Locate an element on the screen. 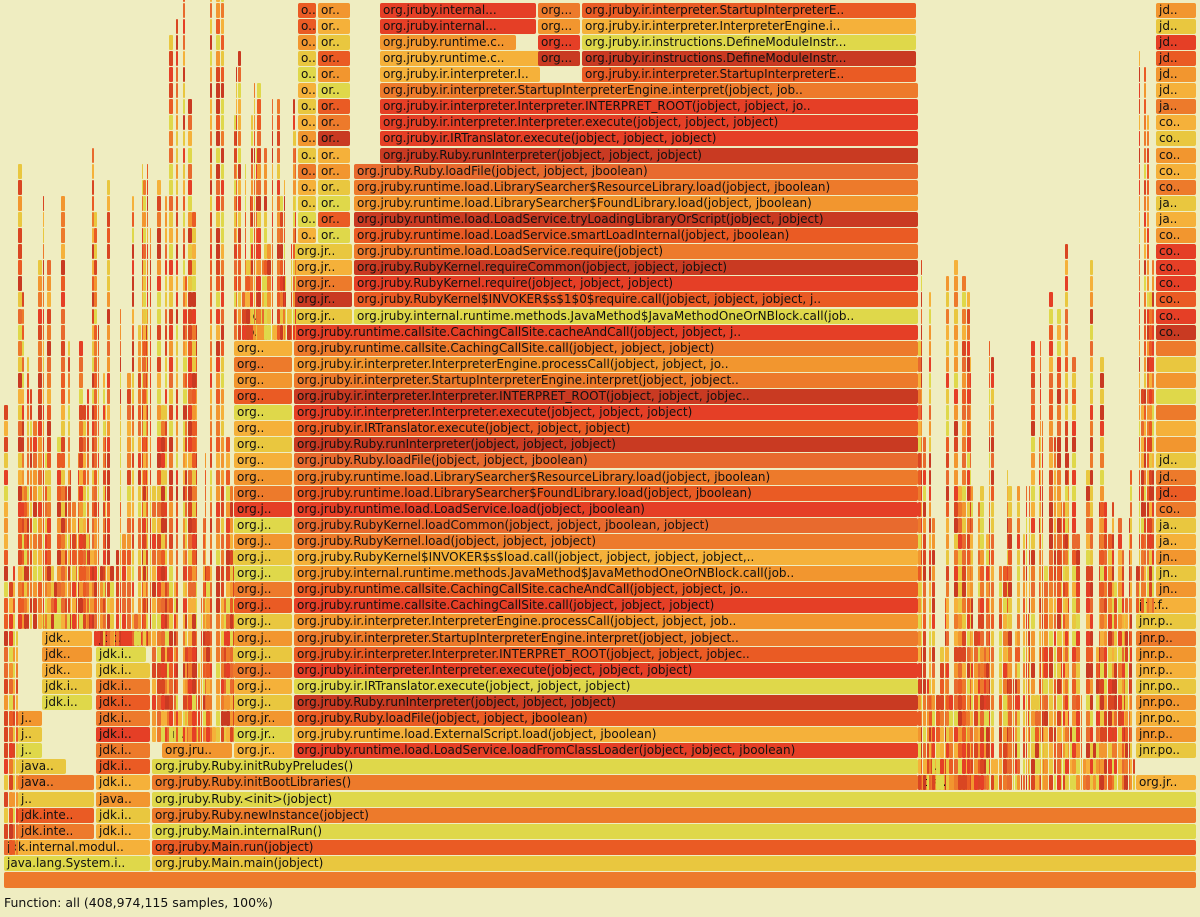  stack-frame: jdk.i.. is located at coordinates (123, 767).